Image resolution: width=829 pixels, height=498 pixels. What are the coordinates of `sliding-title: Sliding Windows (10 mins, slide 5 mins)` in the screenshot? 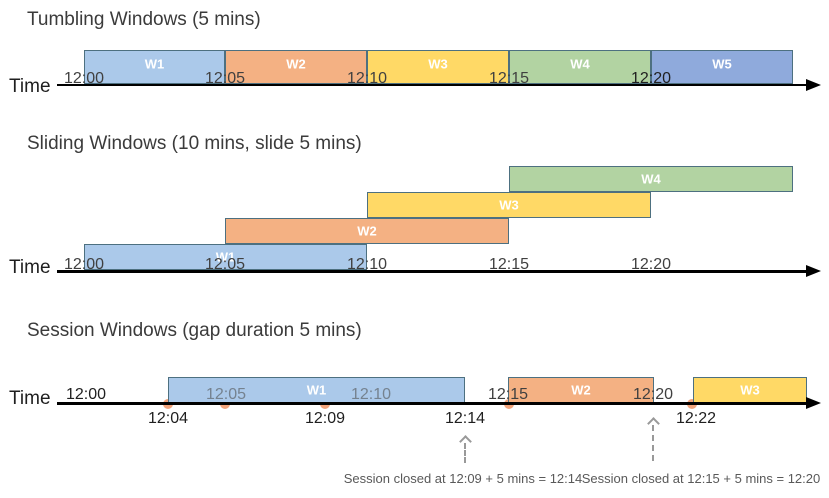 It's located at (194, 143).